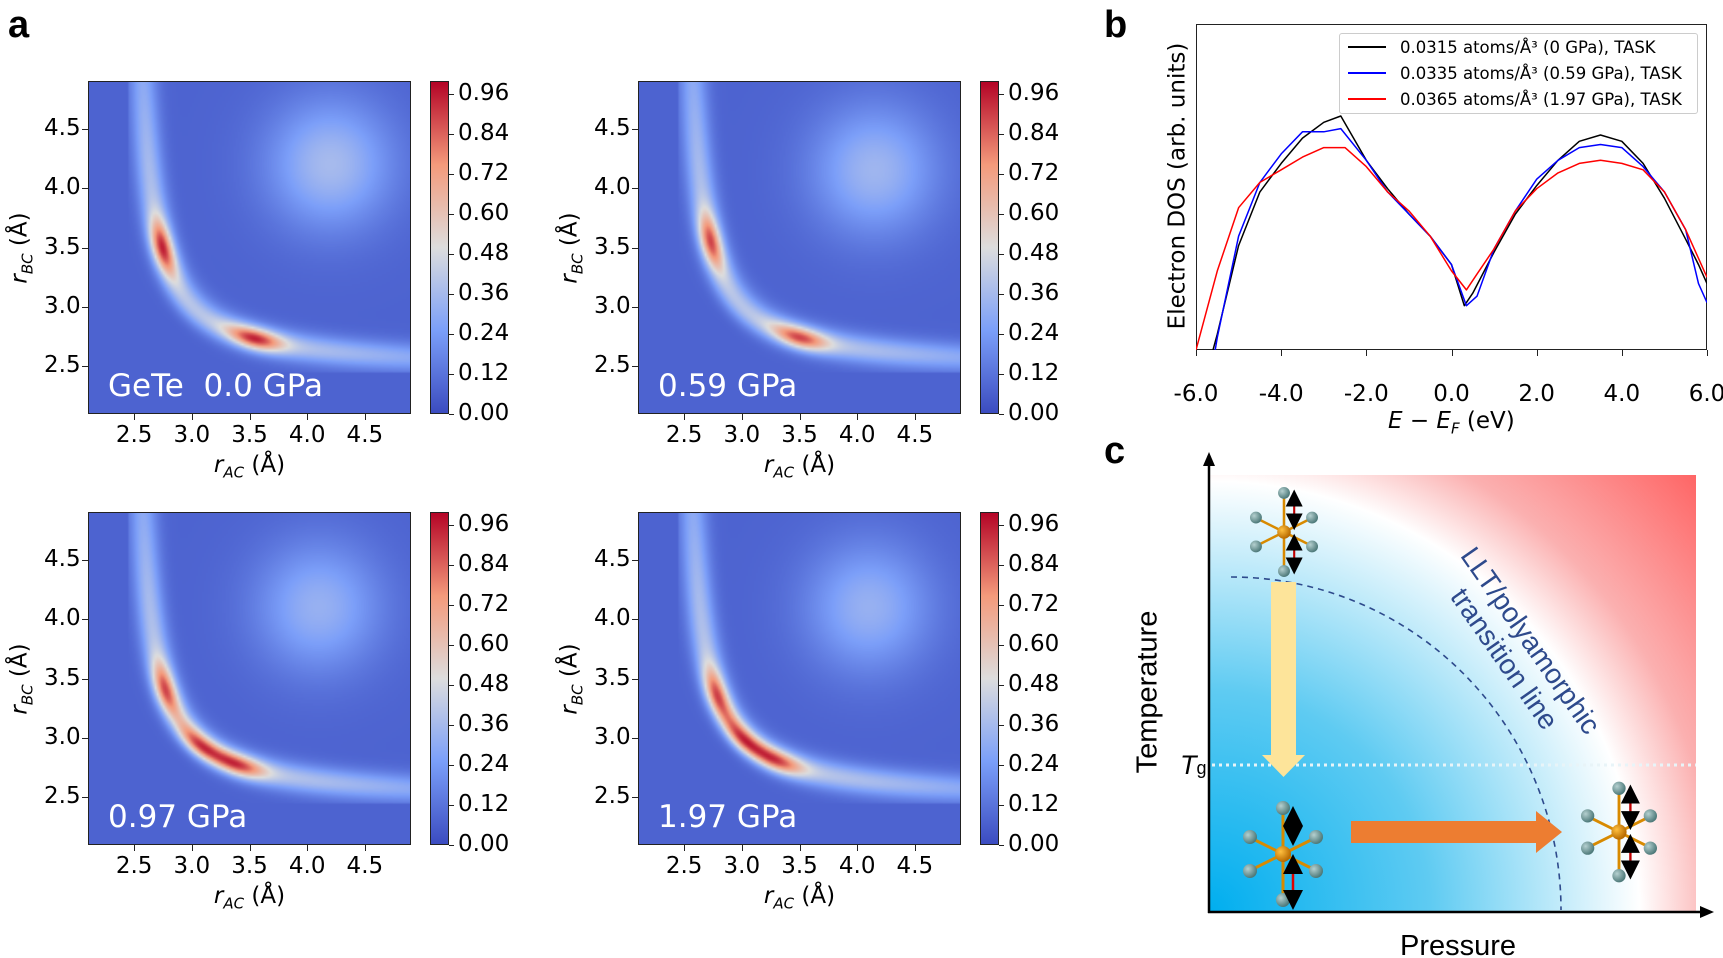  Describe the element at coordinates (62, 618) in the screenshot. I see `y-tick-label: 4.0` at that location.